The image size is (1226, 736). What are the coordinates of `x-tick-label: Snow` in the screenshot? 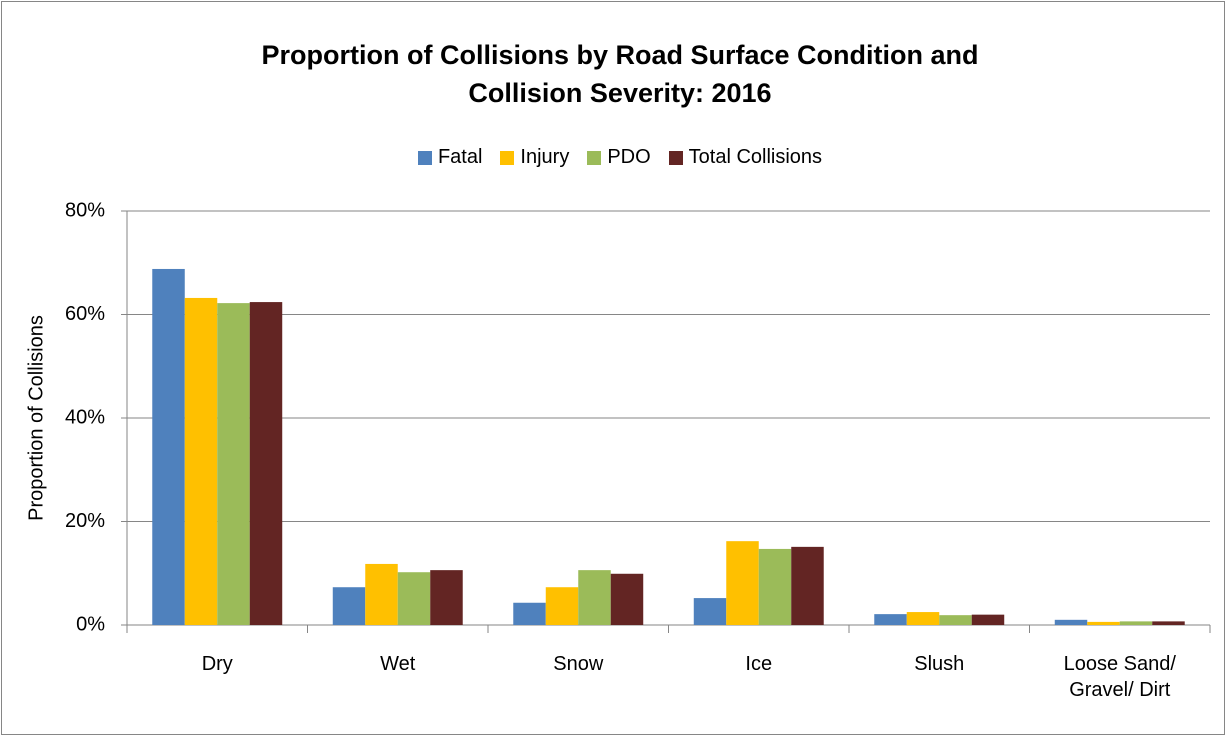 It's located at (578, 664).